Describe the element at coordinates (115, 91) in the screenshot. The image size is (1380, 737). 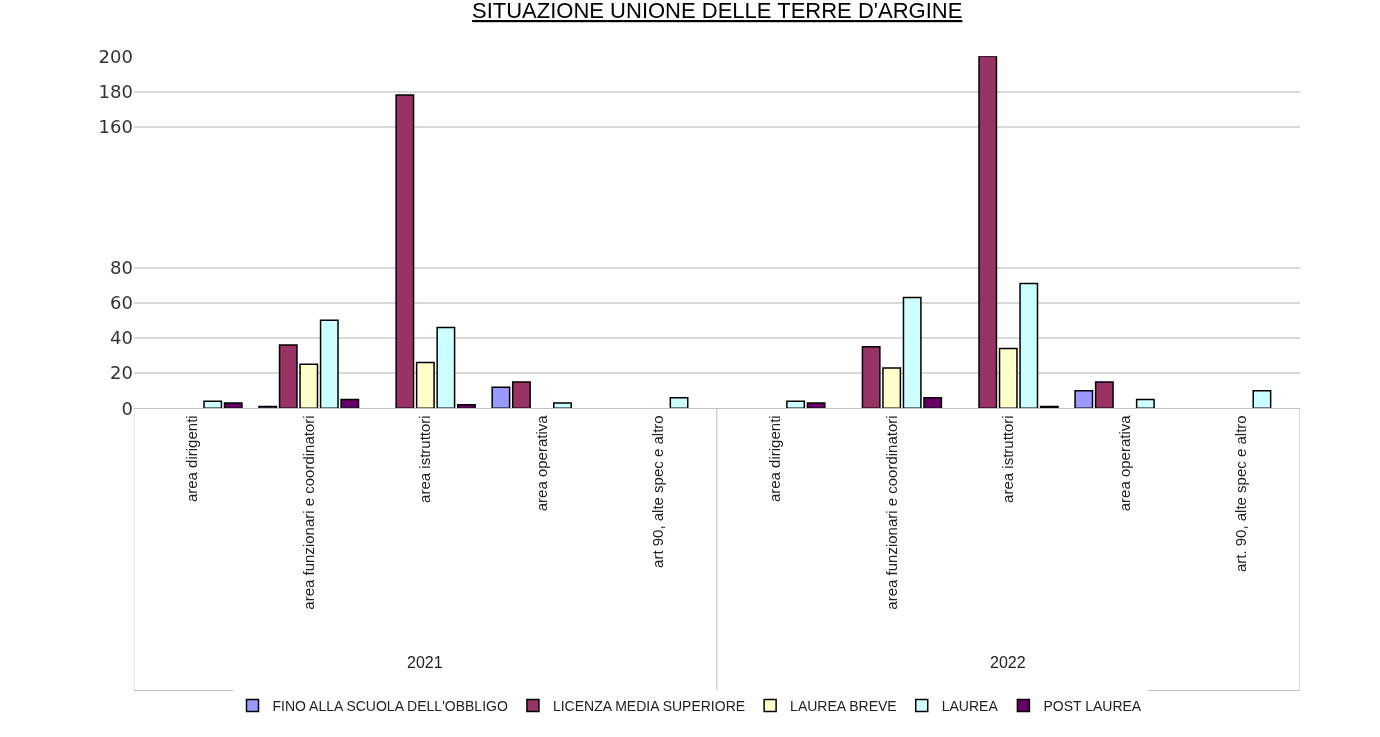
I see `y-tick-label: 180` at that location.